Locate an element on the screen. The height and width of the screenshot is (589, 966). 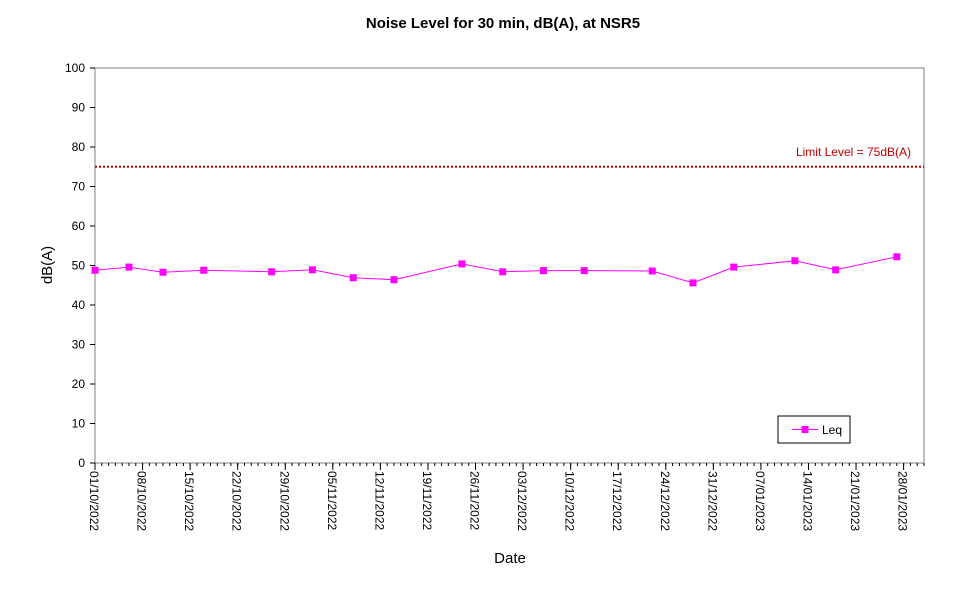
x-tick-label: 03/12/2022 is located at coordinates (522, 501).